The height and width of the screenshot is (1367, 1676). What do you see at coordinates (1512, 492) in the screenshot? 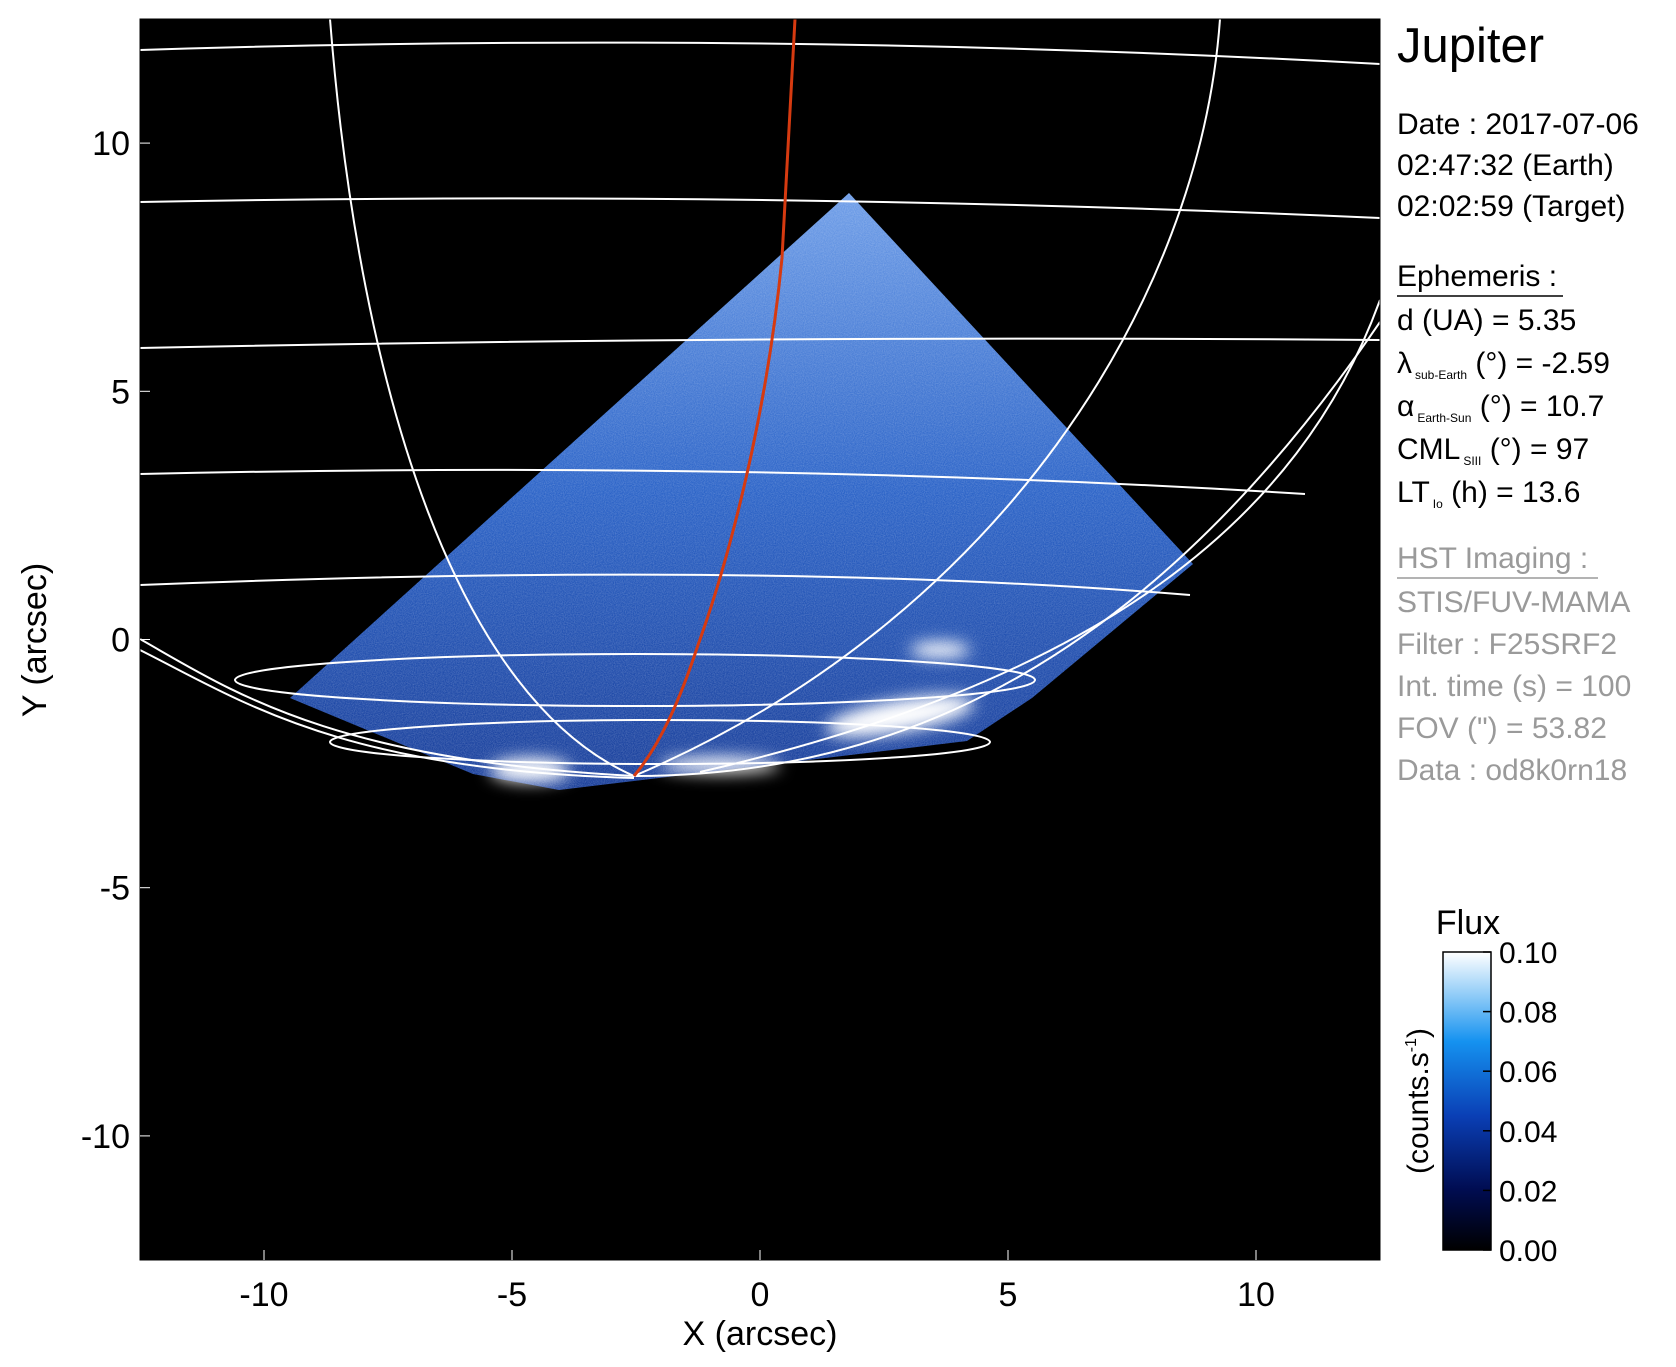
I see `ephemeris-value: (h) = 13.6` at bounding box center [1512, 492].